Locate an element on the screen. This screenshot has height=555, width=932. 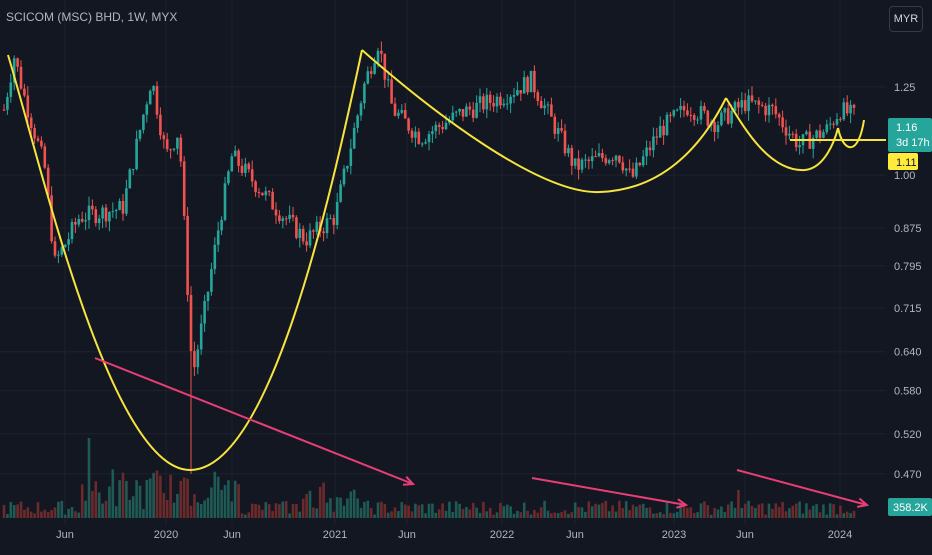
volume-tag is located at coordinates (910, 507).